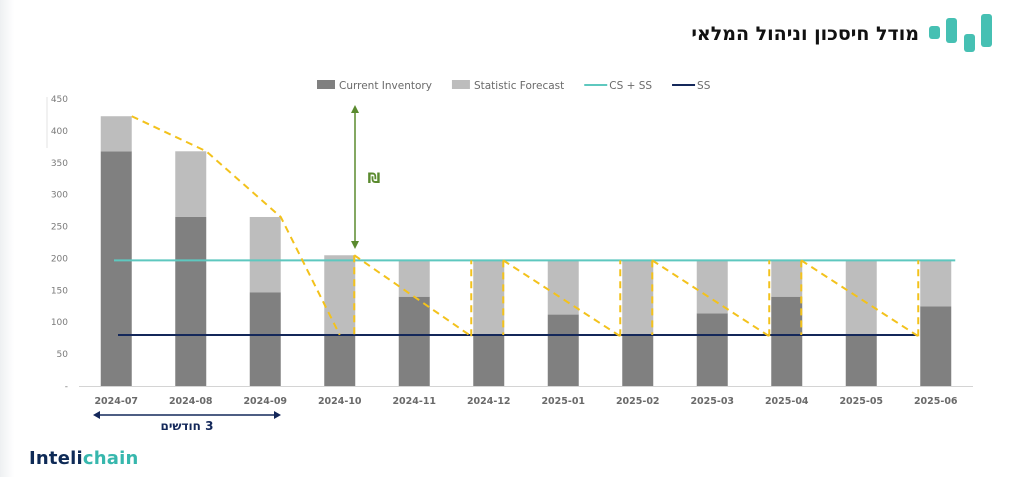  Describe the element at coordinates (535, 297) in the screenshot. I see `line-series` at that location.